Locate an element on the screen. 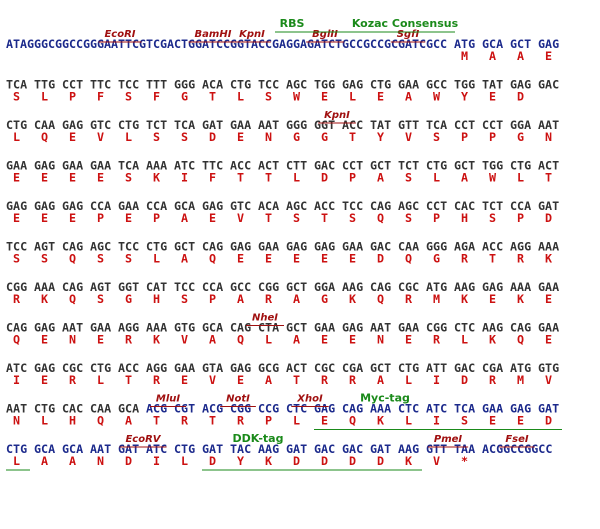 This screenshot has width=600, height=529. codon: CAG is located at coordinates (16, 328).